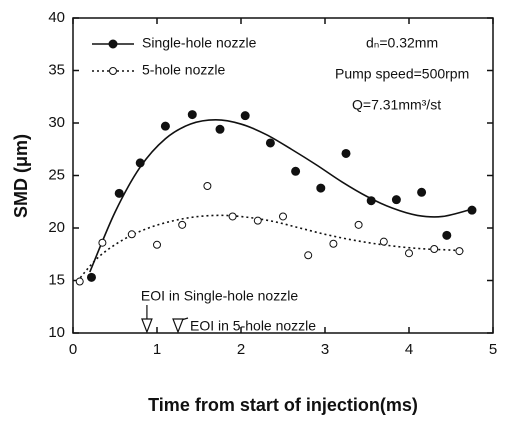 This screenshot has width=527, height=421. Describe the element at coordinates (253, 326) in the screenshot. I see `eoi-label: EOI in 5-hole nozzle` at that location.